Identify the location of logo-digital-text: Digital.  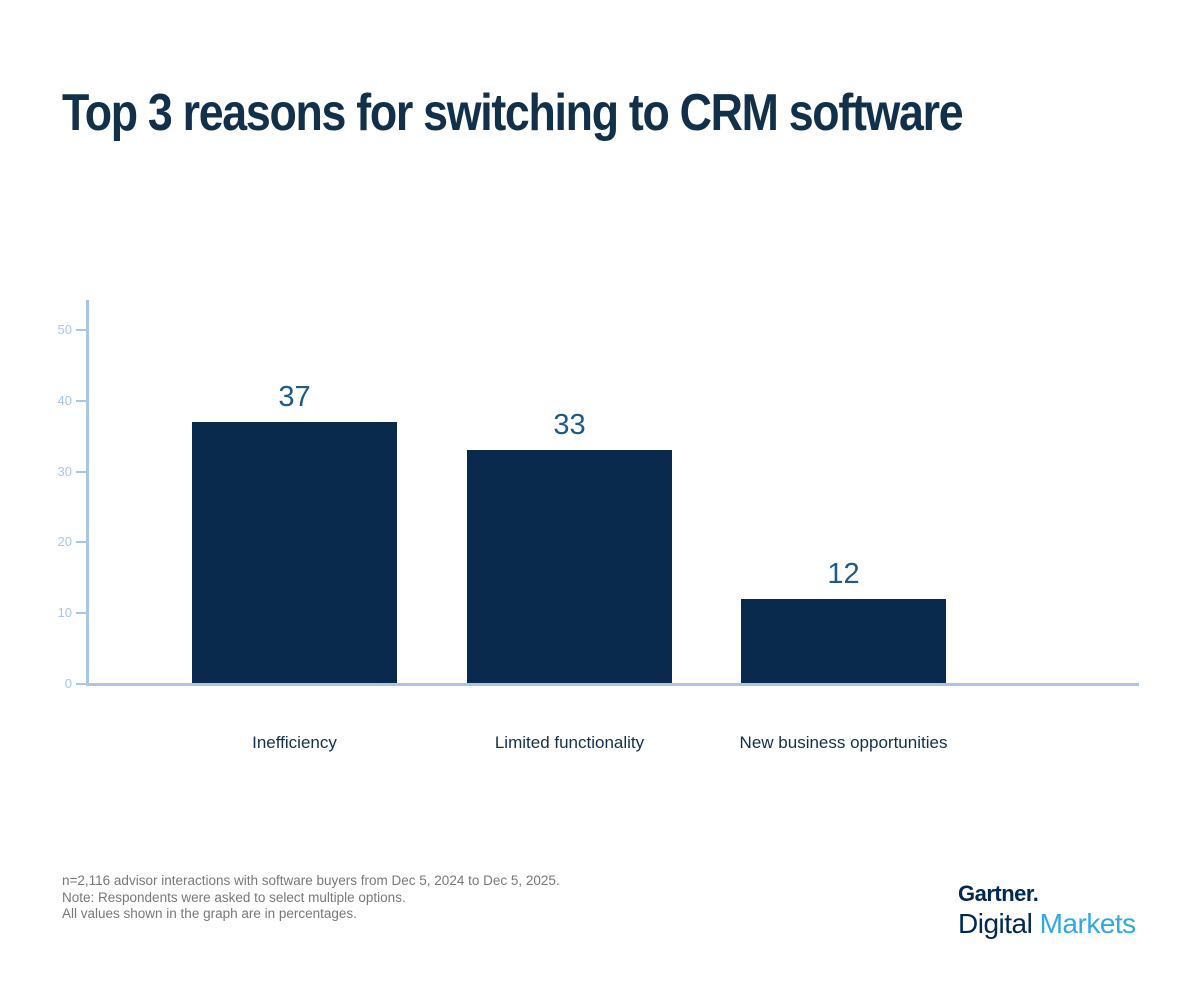
(995, 923).